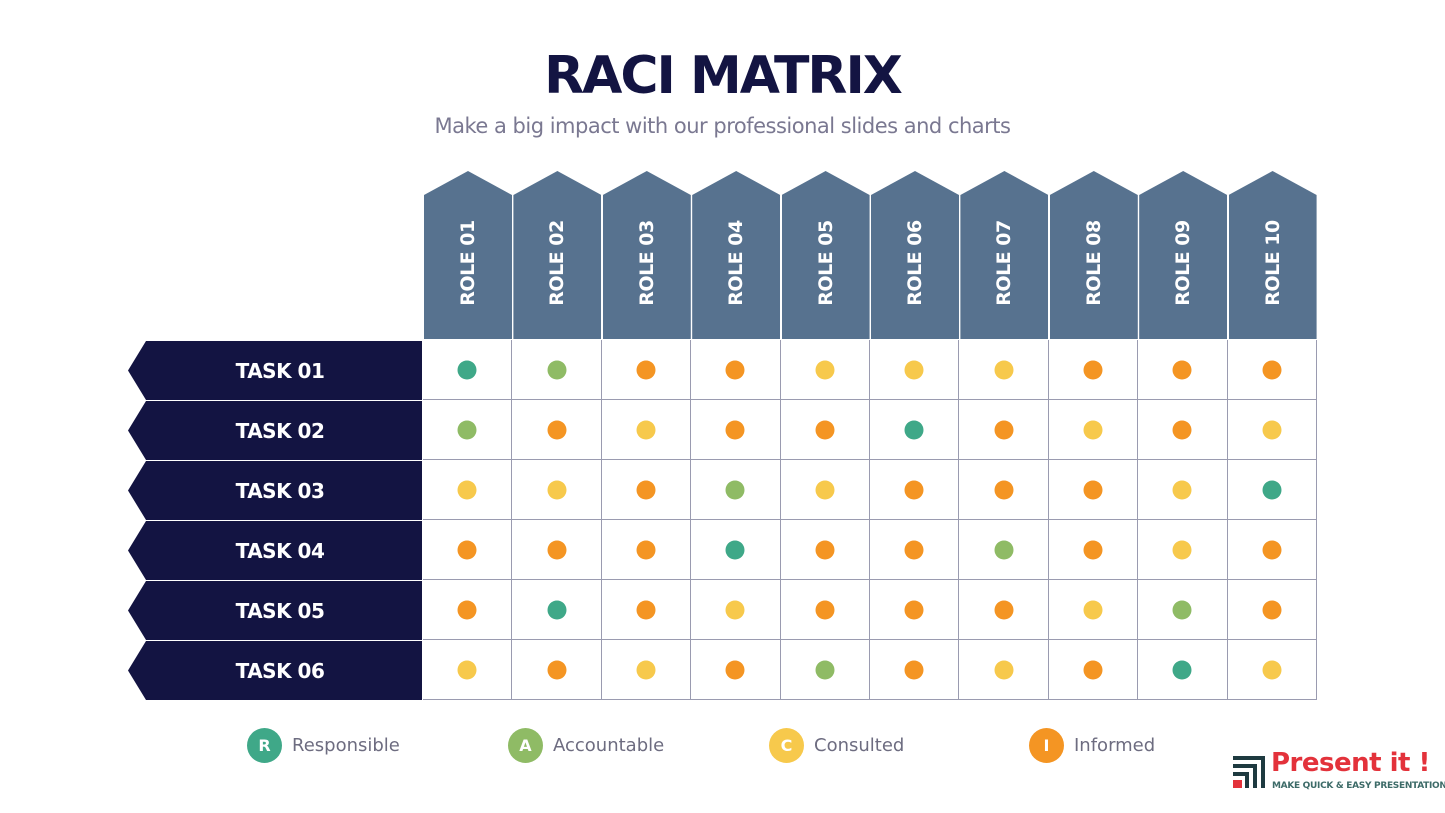 Image resolution: width=1445 pixels, height=813 pixels. Describe the element at coordinates (1350, 763) in the screenshot. I see `logo-name: Present it !` at that location.